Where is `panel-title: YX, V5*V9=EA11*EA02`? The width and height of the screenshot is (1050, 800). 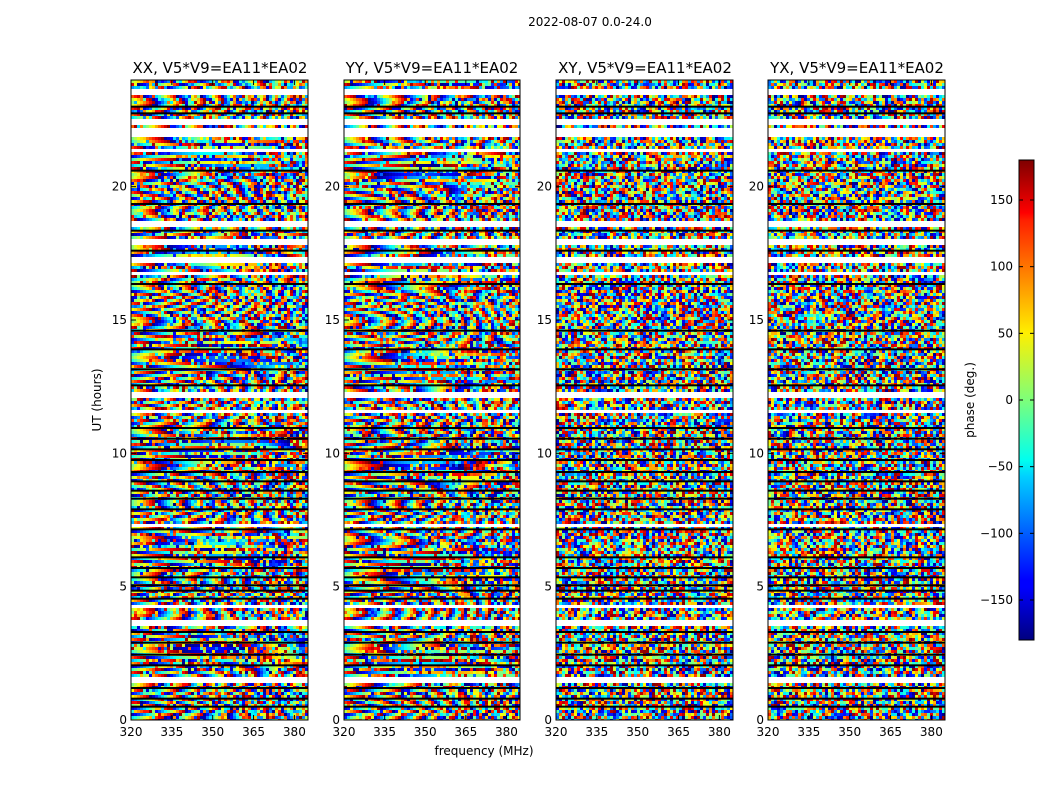
panel-title: YX, V5*V9=EA11*EA02 is located at coordinates (856, 68).